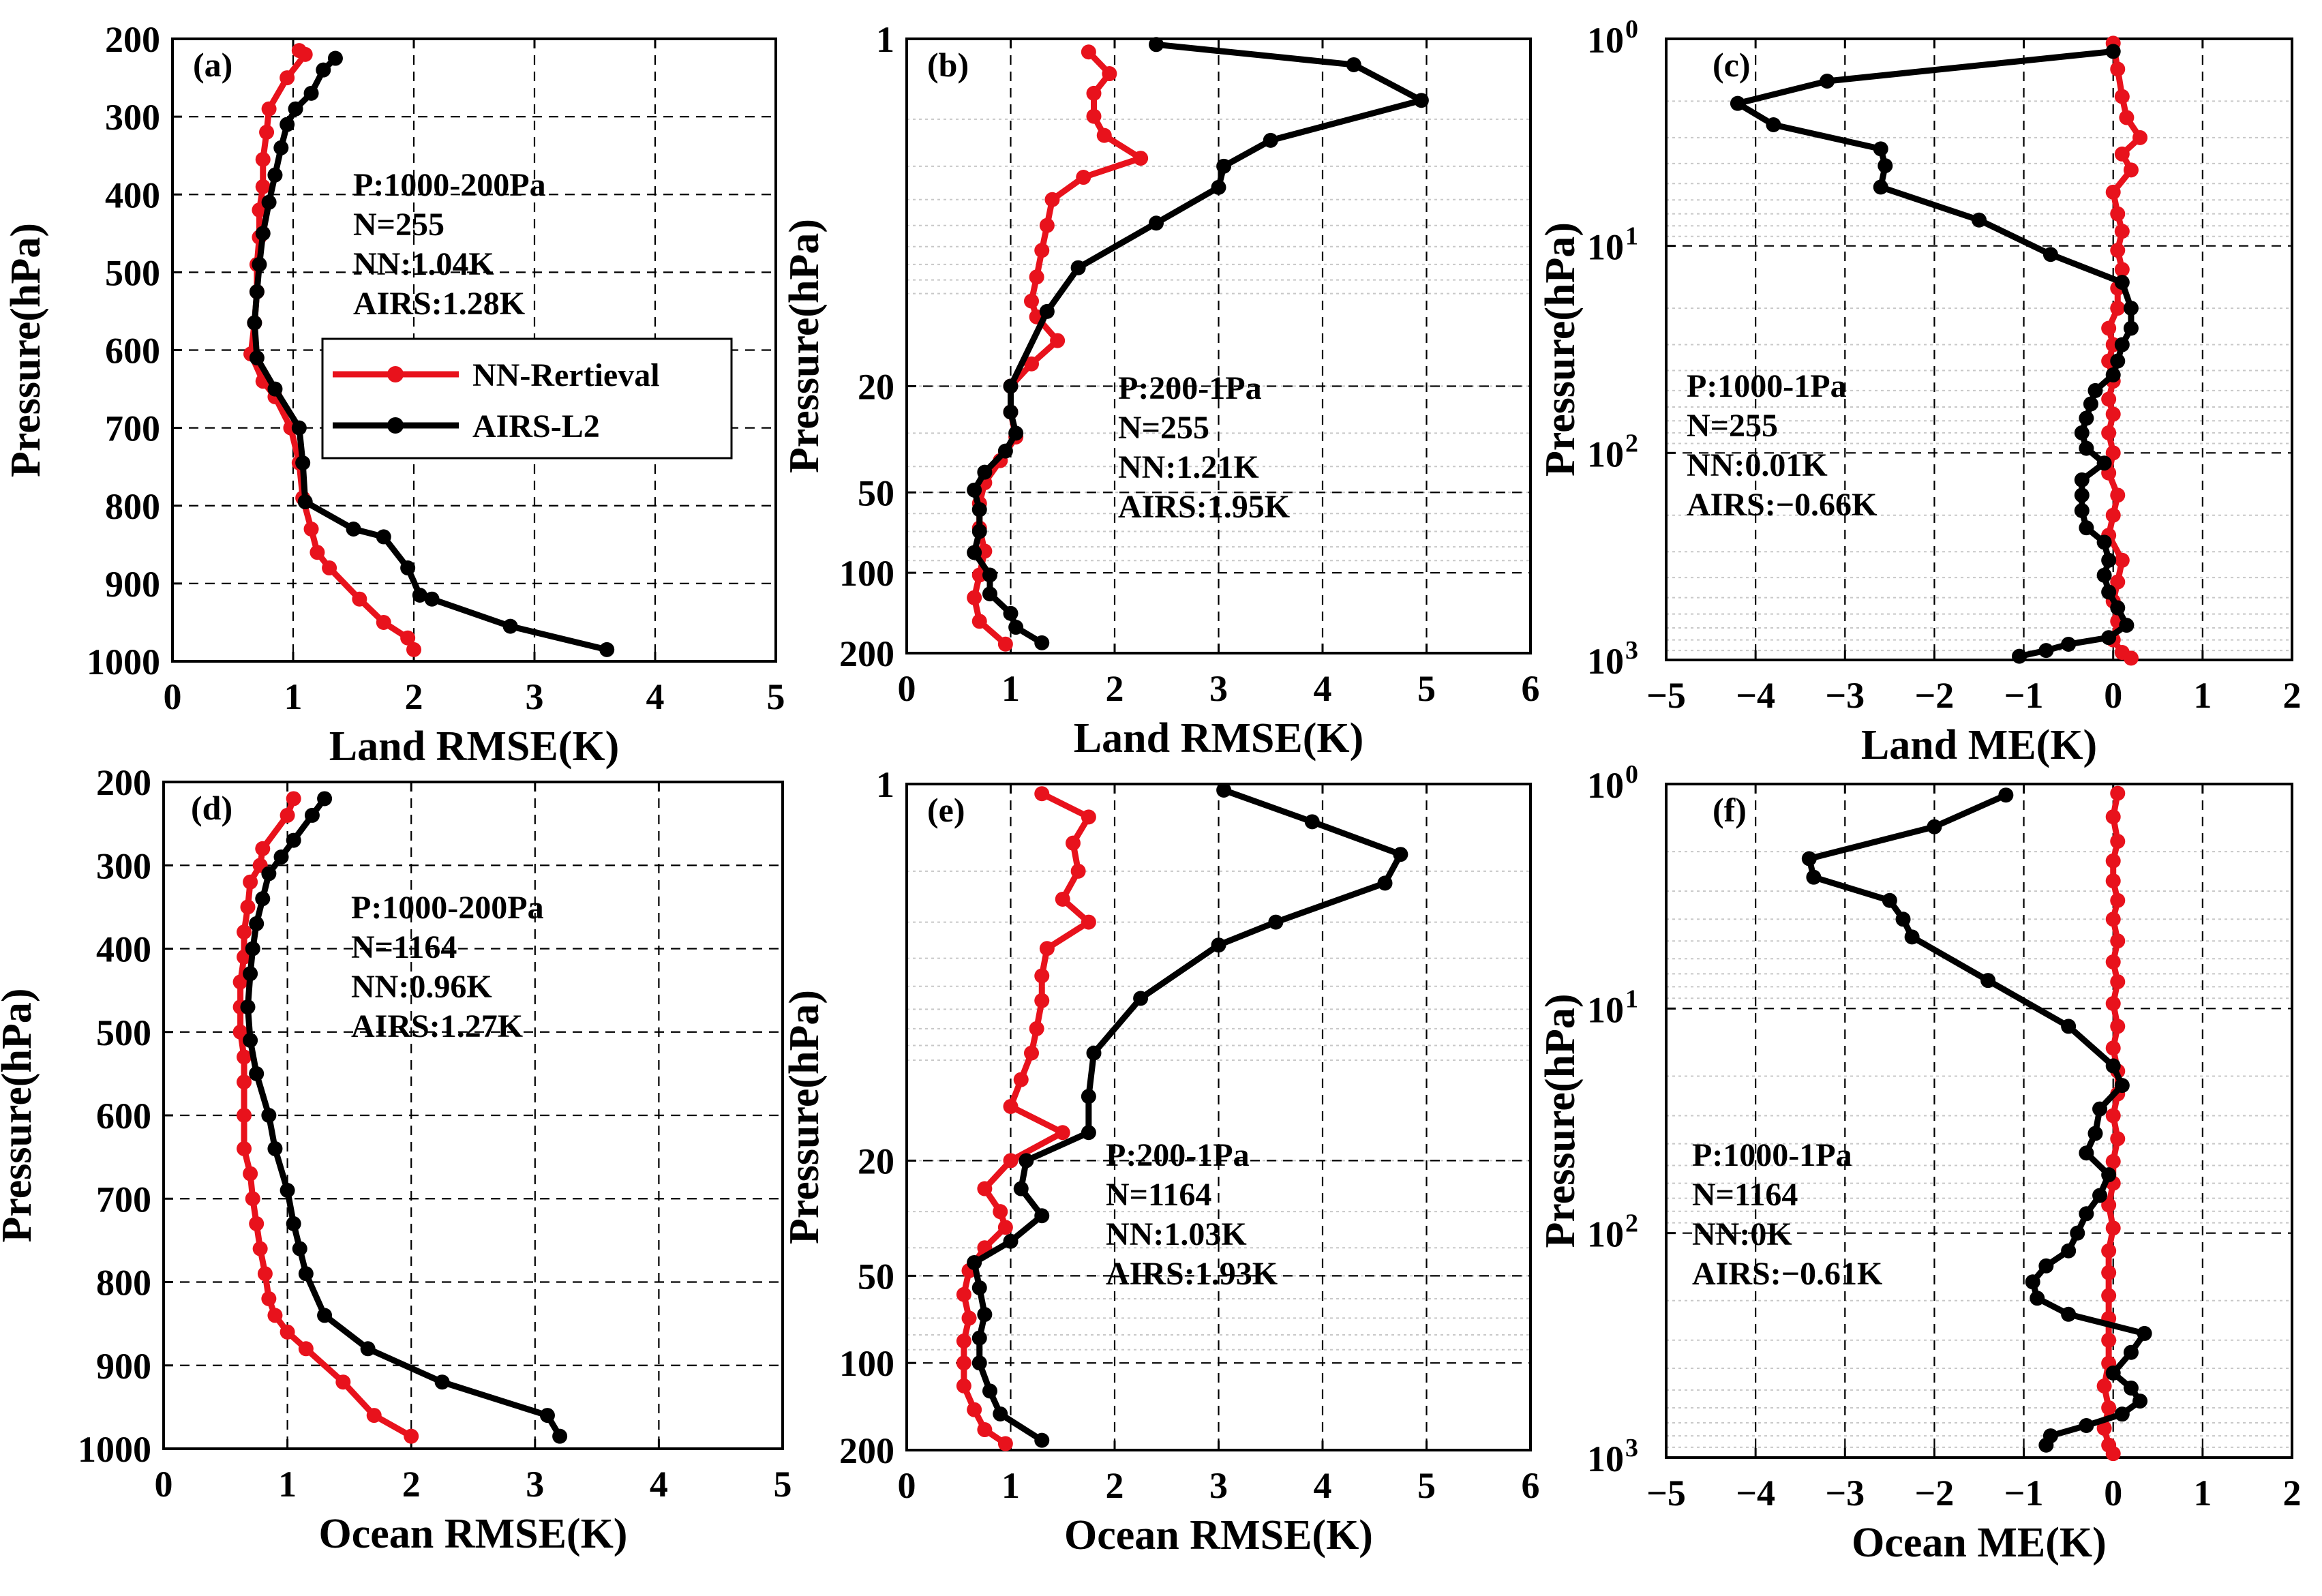 Image resolution: width=2322 pixels, height=1596 pixels. What do you see at coordinates (876, 492) in the screenshot?
I see `y-tick-label: 50` at bounding box center [876, 492].